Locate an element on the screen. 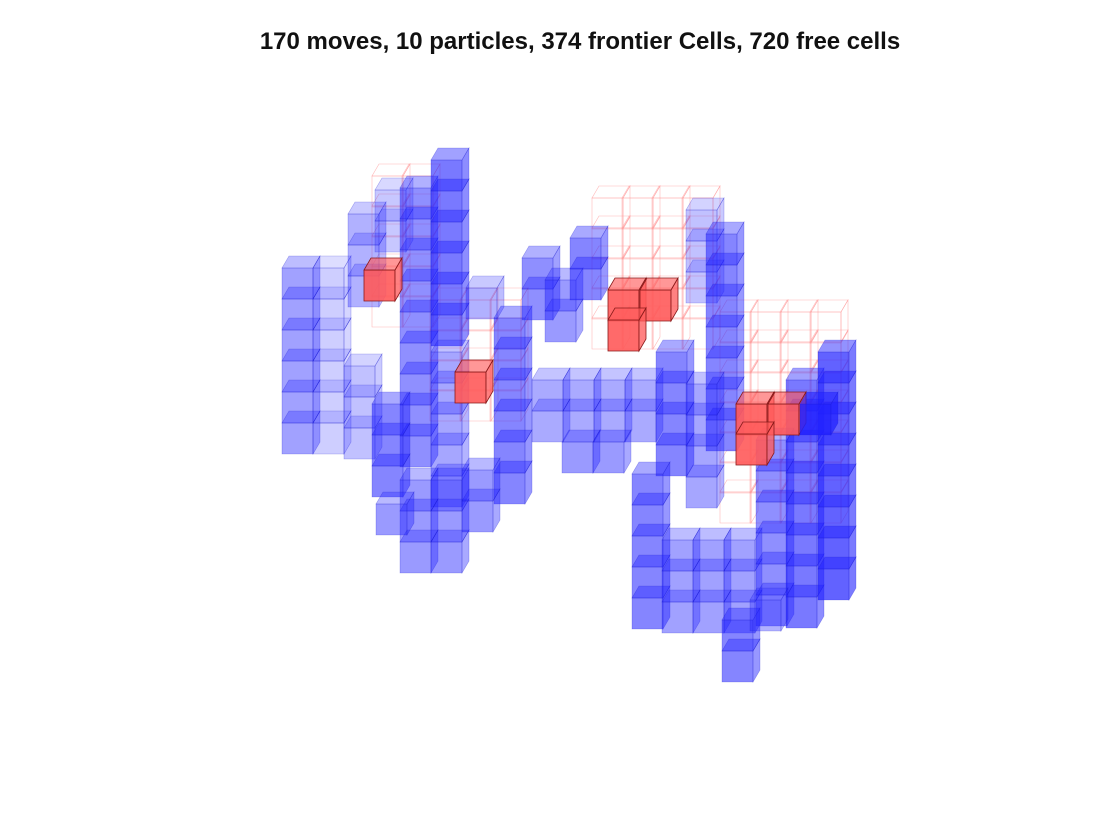  particle-cells-layer is located at coordinates (601, 361).